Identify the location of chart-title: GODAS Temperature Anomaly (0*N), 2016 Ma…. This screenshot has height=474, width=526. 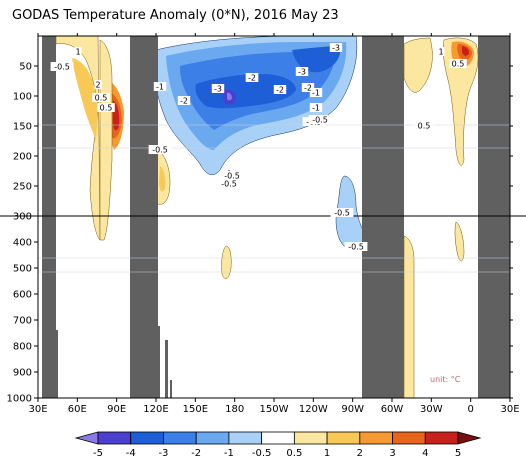
(175, 15).